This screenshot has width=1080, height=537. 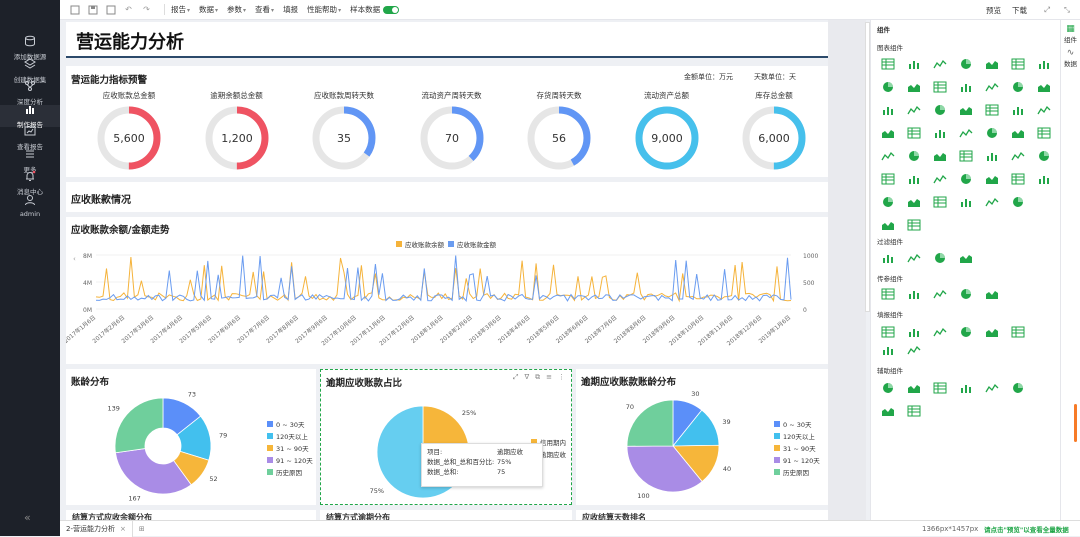 I want to click on report-tab: 2-营运能力分析 ×, so click(x=96, y=528).